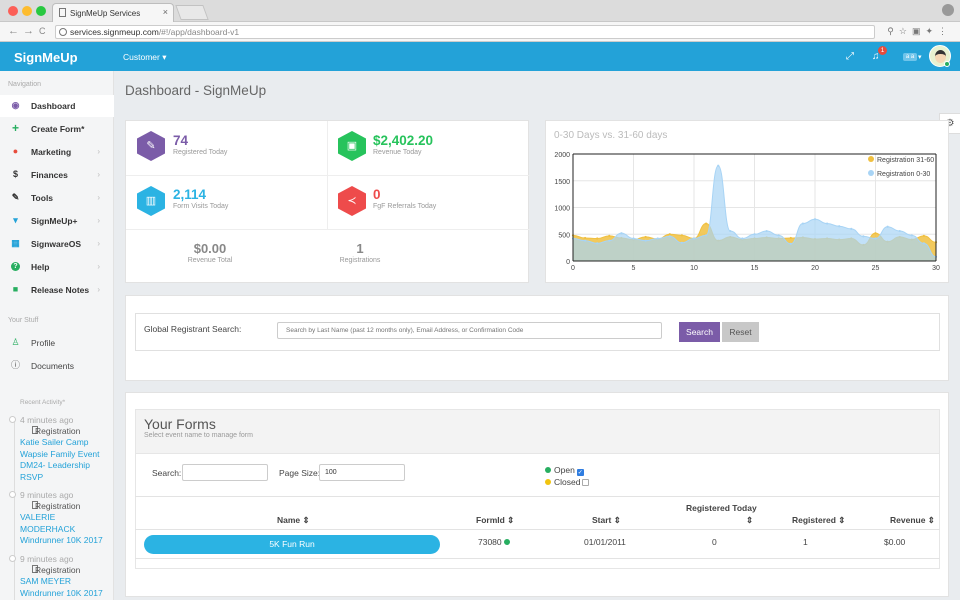  I want to click on search-button: Search, so click(699, 332).